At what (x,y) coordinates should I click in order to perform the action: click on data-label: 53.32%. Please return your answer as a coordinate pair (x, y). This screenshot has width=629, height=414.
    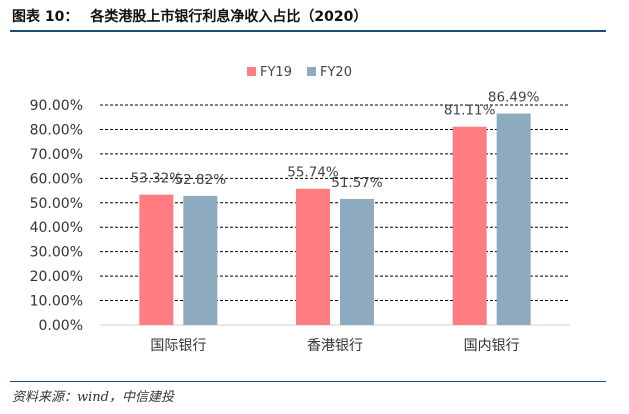
    Looking at the image, I should click on (157, 179).